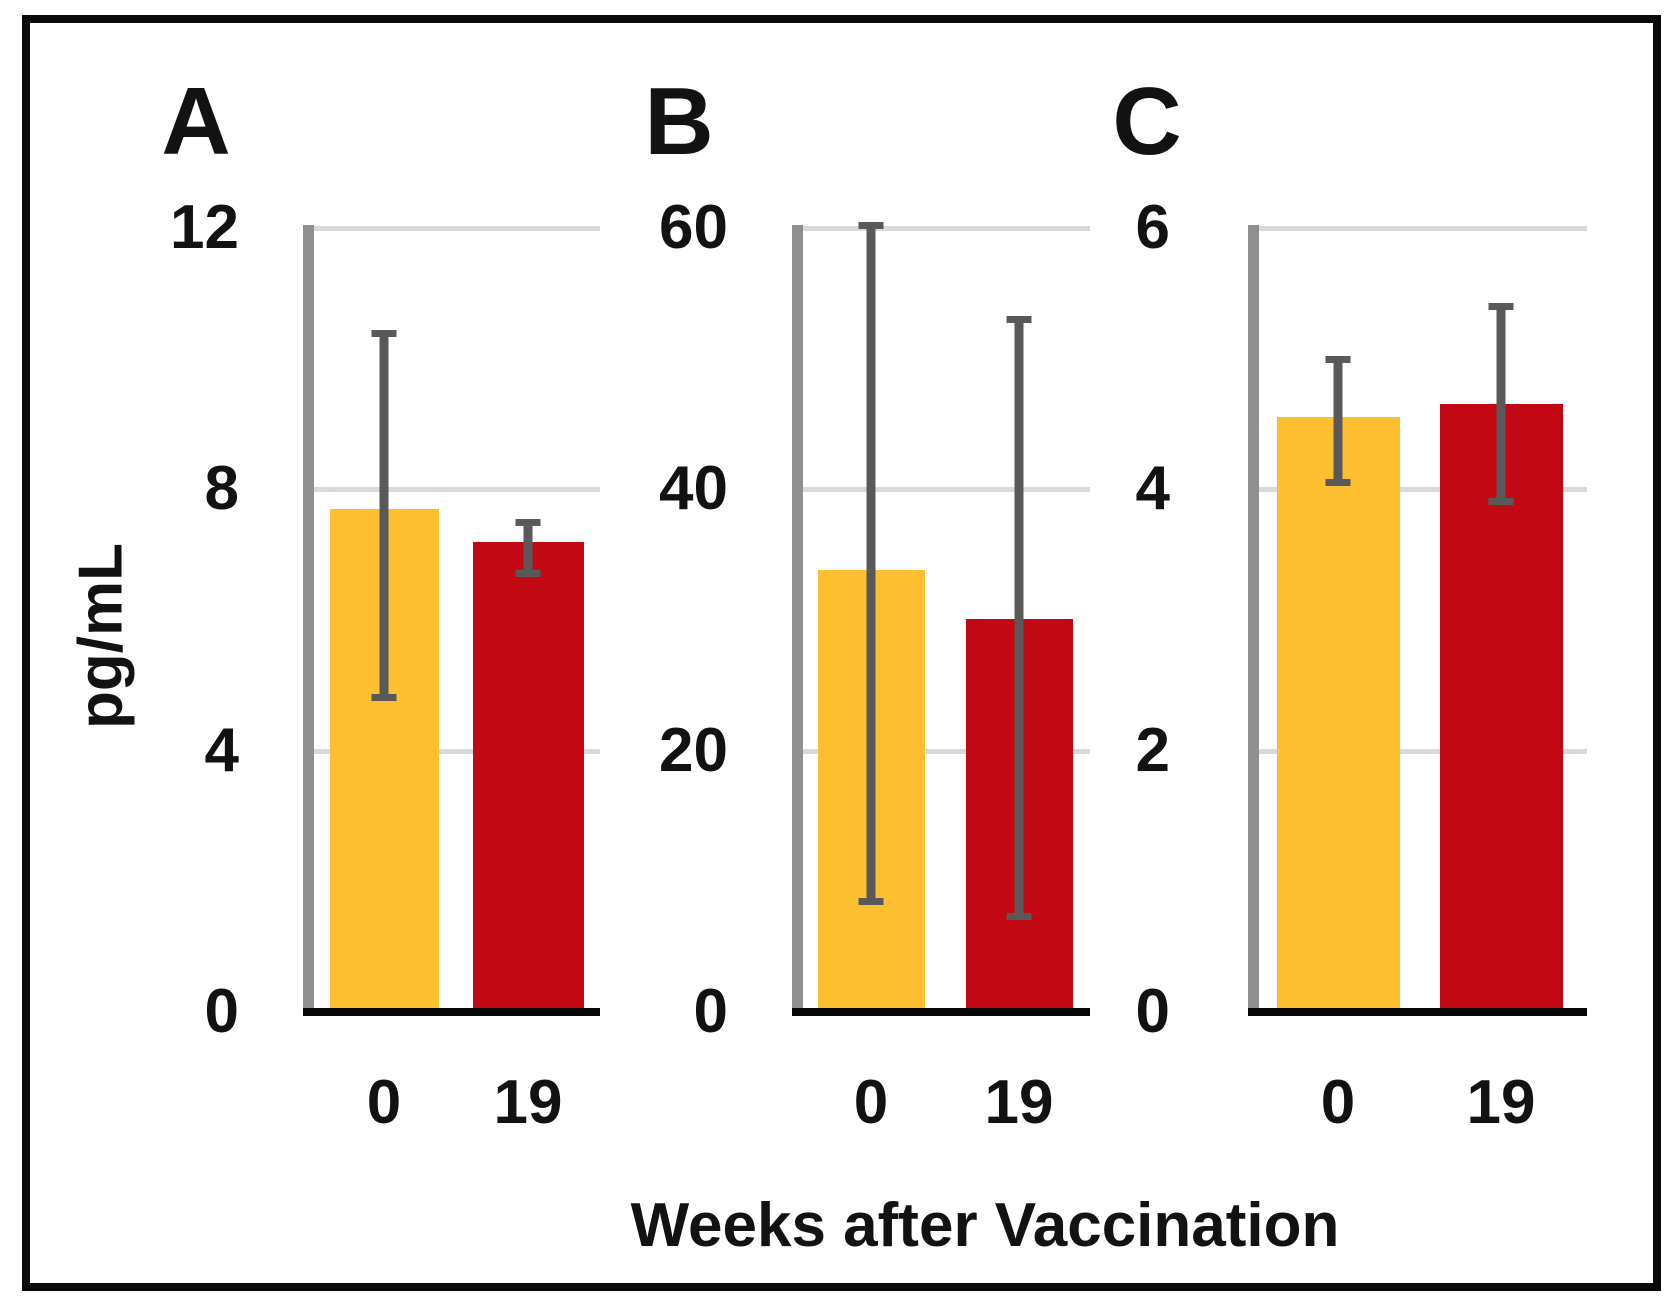  What do you see at coordinates (1501, 1102) in the screenshot?
I see `x-tick-label-C-19: 19` at bounding box center [1501, 1102].